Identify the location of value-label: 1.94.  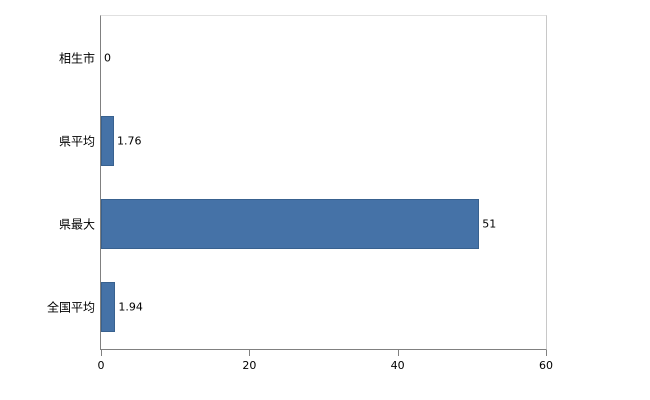
(130, 307).